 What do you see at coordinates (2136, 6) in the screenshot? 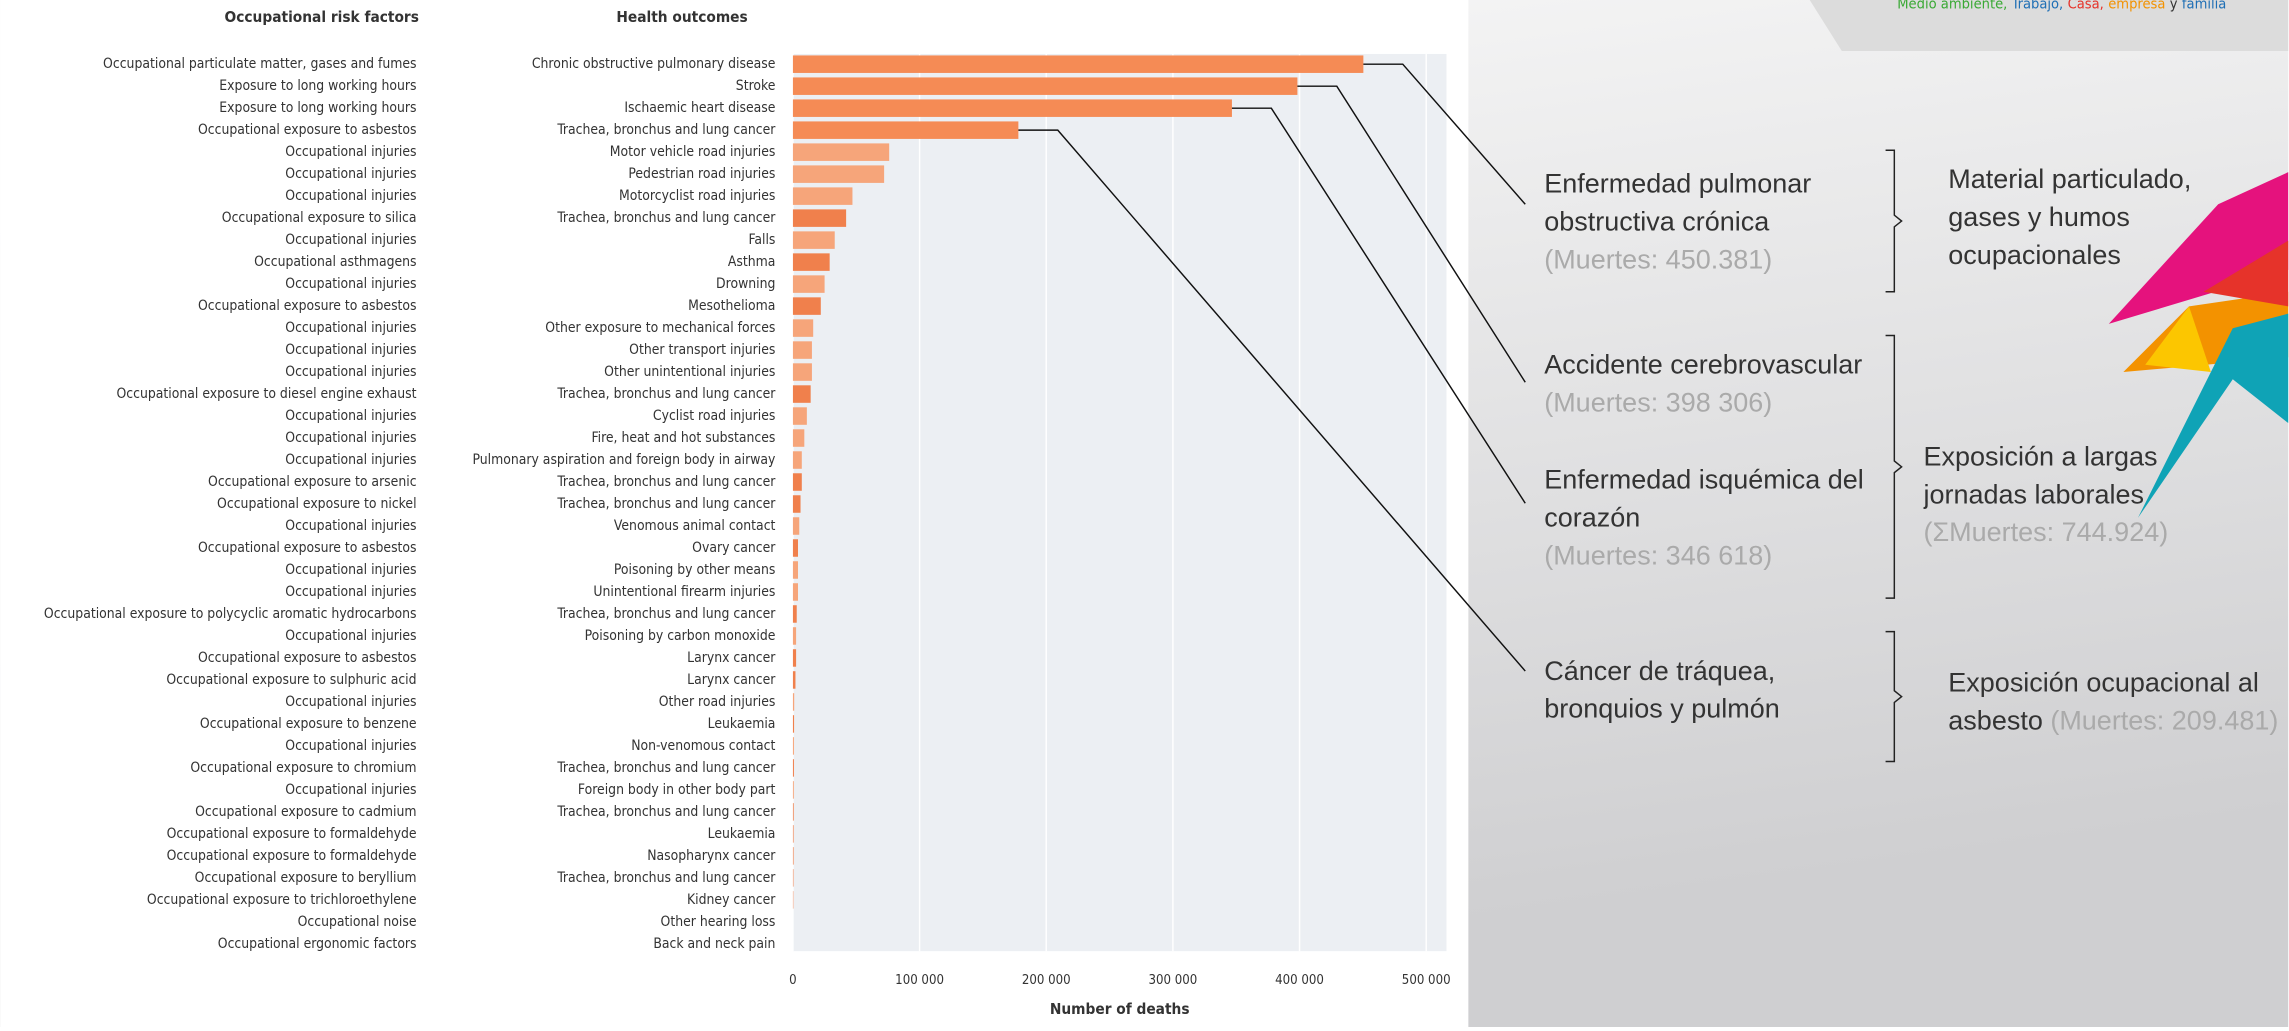
I see `banner-word: empresa` at bounding box center [2136, 6].